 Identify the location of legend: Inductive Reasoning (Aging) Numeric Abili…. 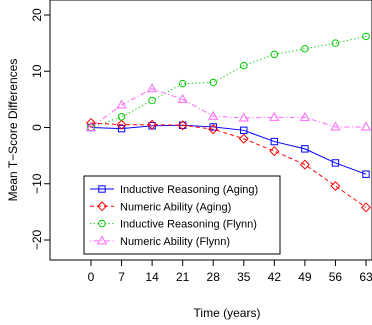
(182, 215).